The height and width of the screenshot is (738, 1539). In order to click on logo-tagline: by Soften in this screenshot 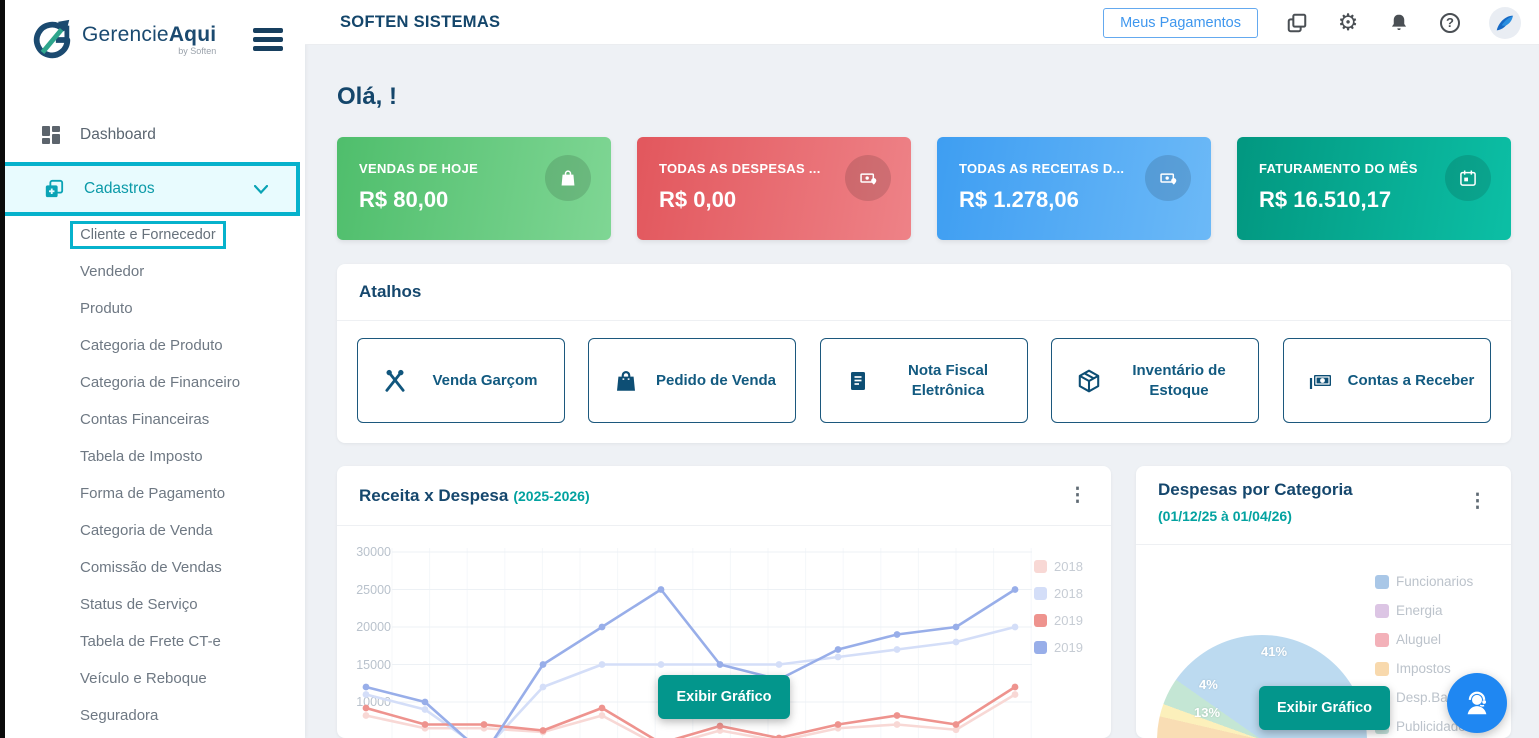, I will do `click(197, 51)`.